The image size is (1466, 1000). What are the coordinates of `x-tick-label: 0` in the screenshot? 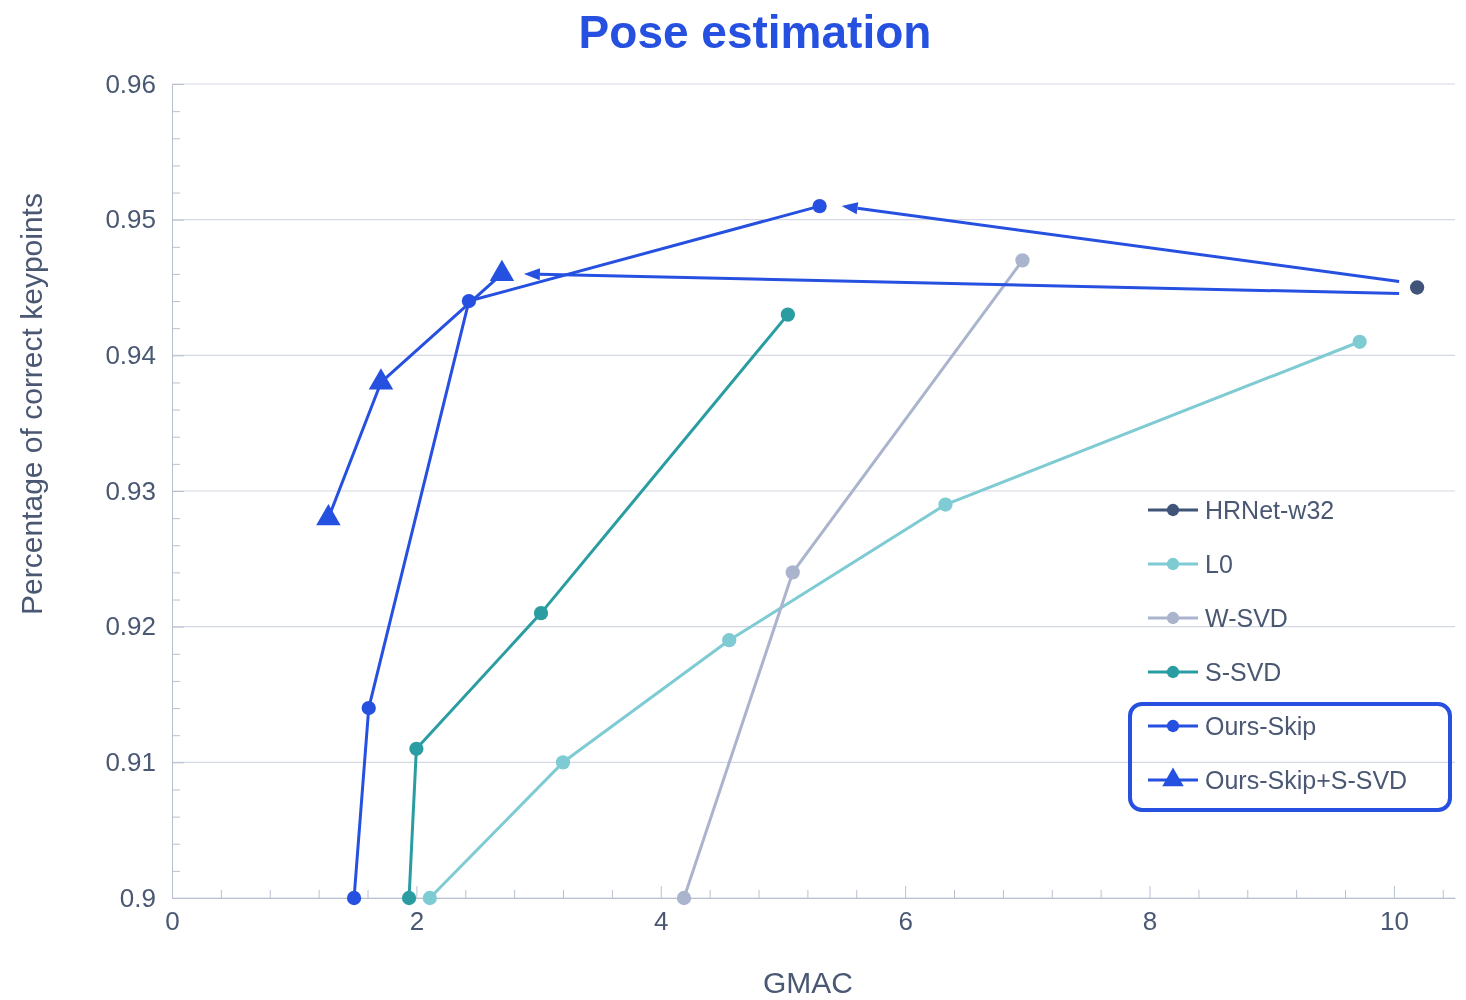 It's located at (172, 921).